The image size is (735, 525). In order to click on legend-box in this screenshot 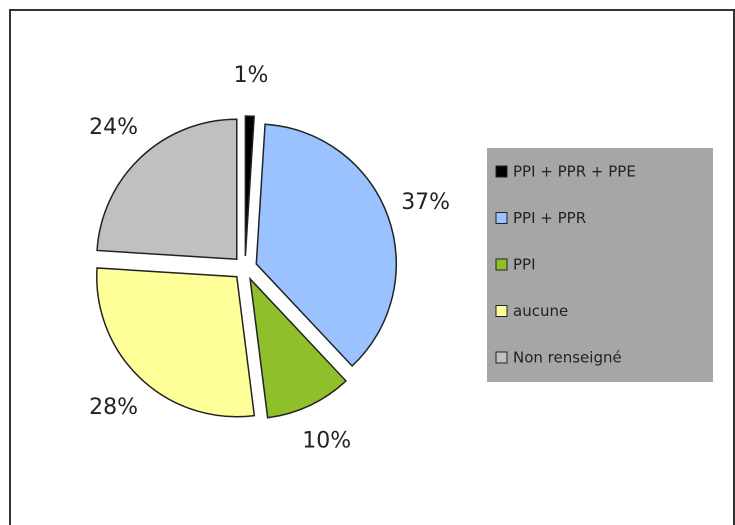, I will do `click(600, 265)`.